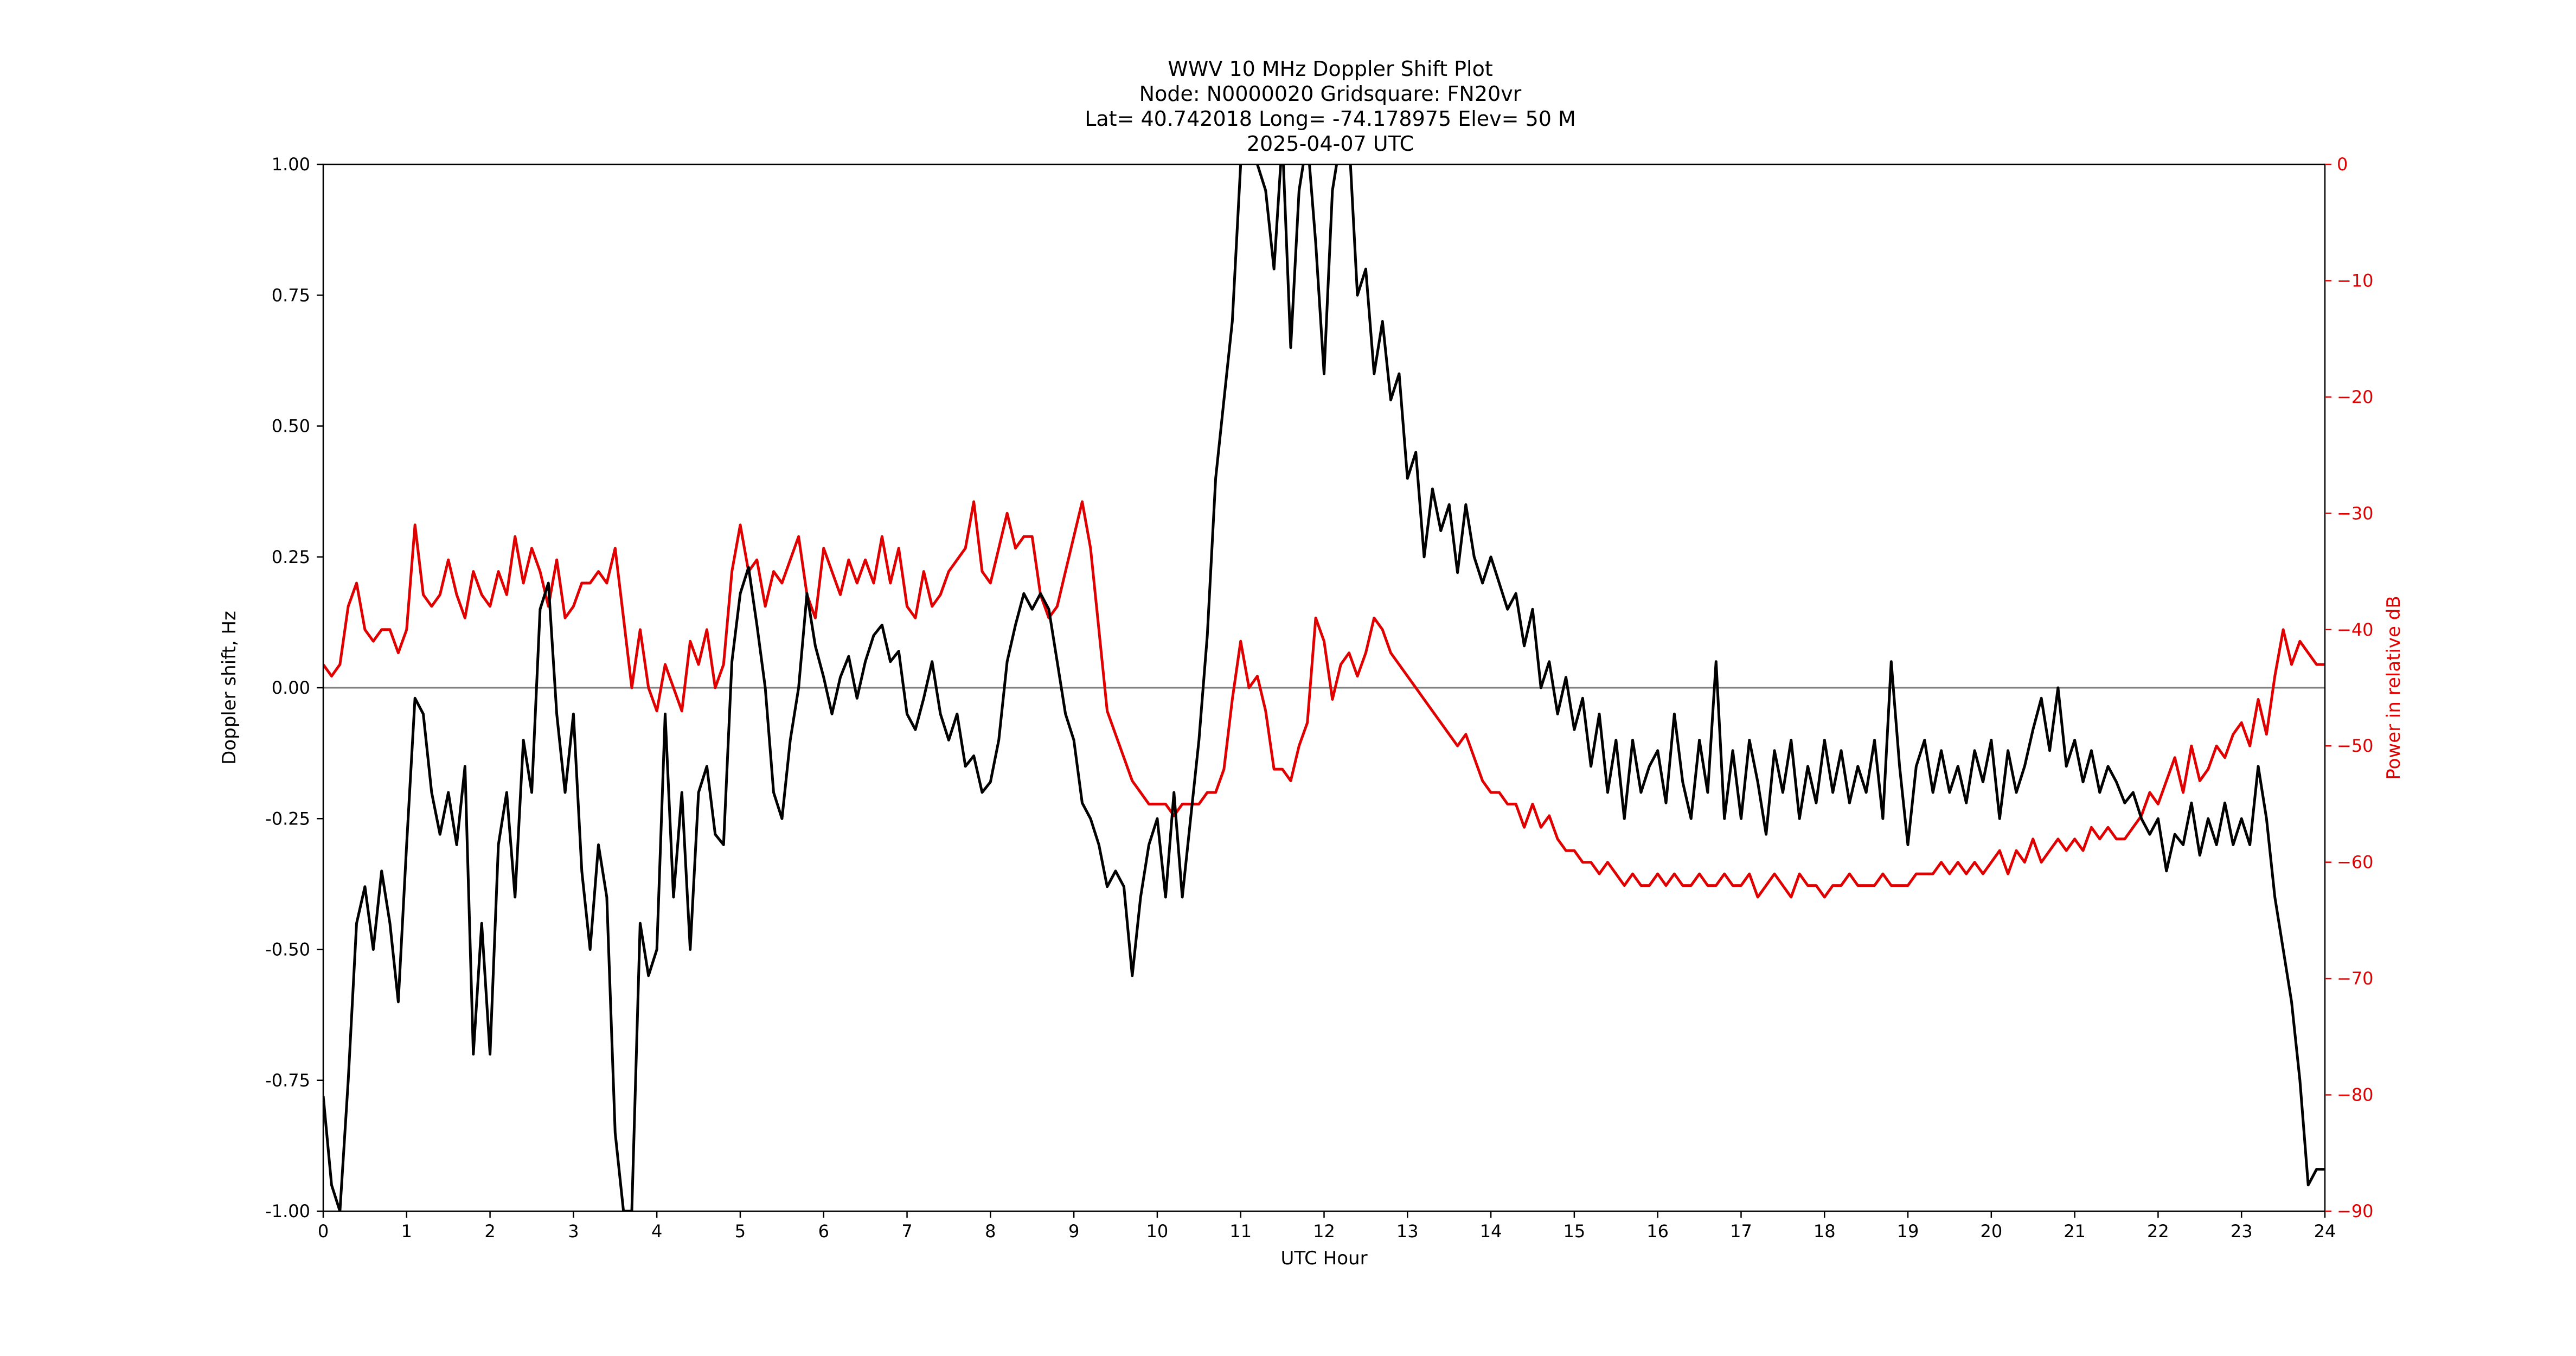 Image resolution: width=2576 pixels, height=1356 pixels. What do you see at coordinates (1240, 1231) in the screenshot?
I see `x-tick-label: 11` at bounding box center [1240, 1231].